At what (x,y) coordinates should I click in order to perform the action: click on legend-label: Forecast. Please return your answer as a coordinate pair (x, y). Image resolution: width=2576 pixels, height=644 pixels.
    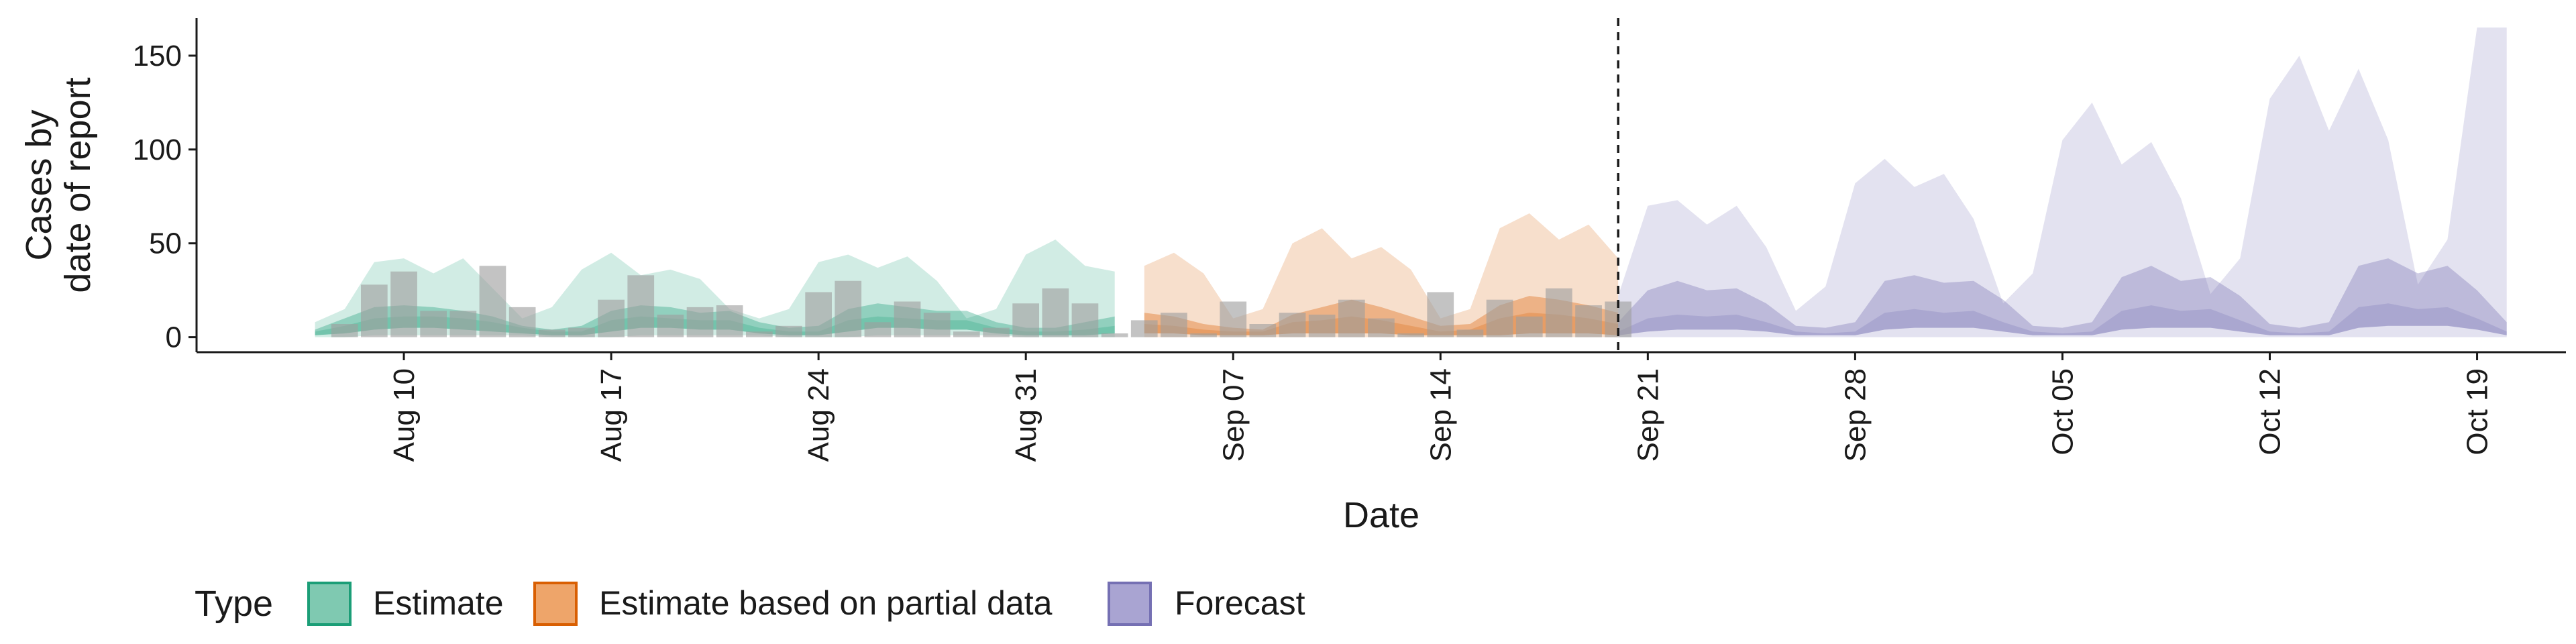
    Looking at the image, I should click on (1240, 603).